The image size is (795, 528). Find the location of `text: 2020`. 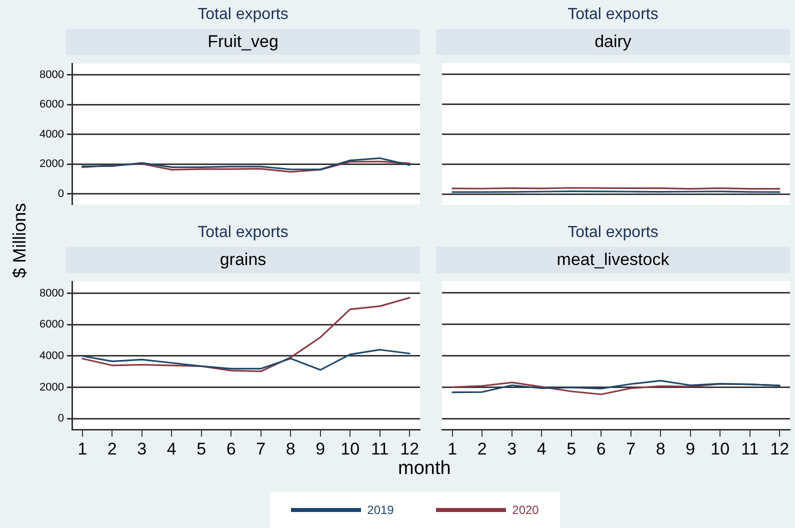

text: 2020 is located at coordinates (525, 510).